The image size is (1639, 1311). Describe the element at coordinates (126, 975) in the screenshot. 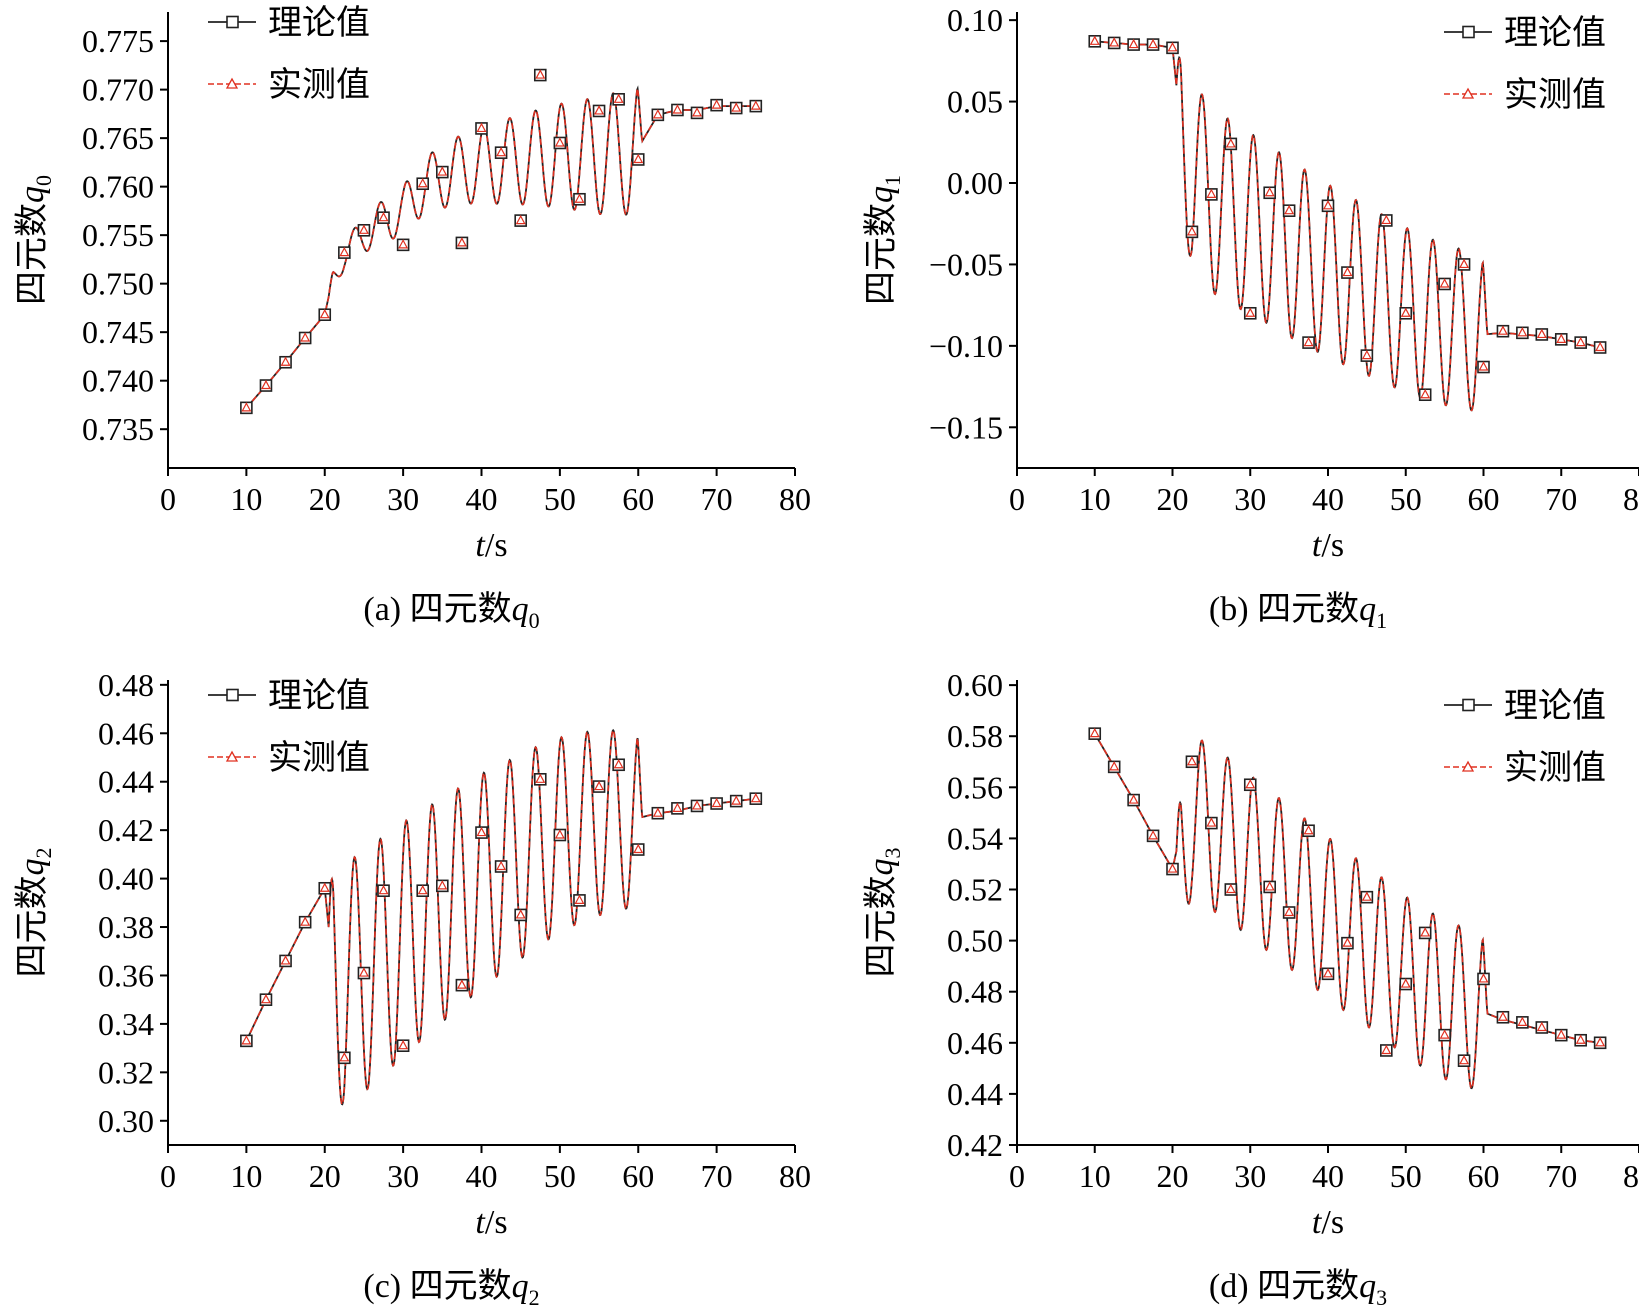

I see `y-tick-label: 0.36` at that location.